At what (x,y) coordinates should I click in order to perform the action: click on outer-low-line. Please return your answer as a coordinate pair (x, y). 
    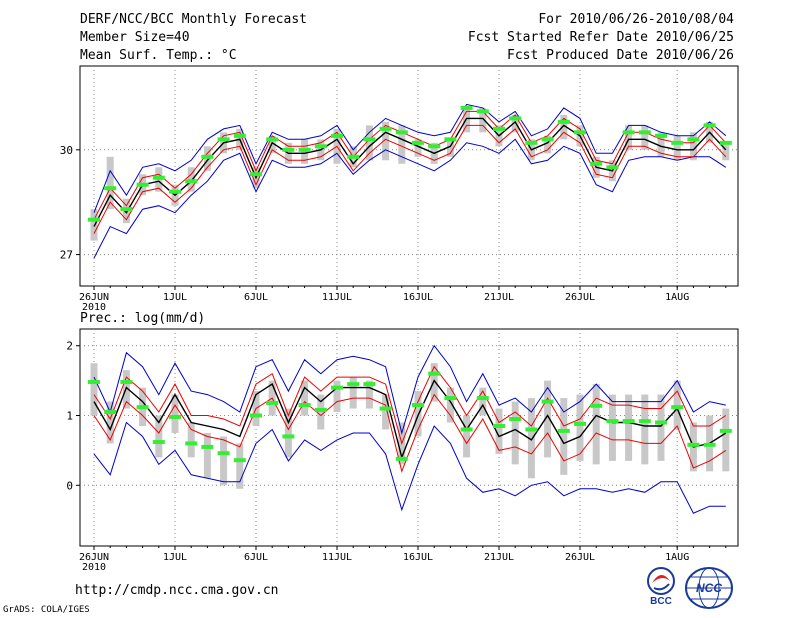
    Looking at the image, I should click on (409, 467).